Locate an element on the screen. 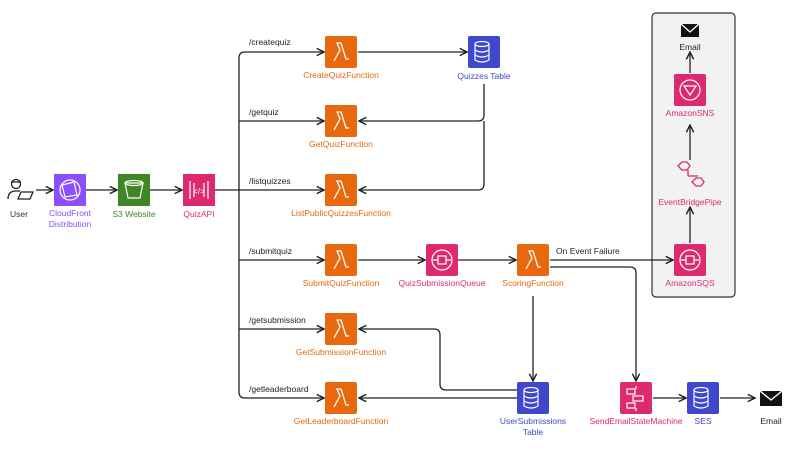 This screenshot has height=450, width=800. usersubmissions-label: UserSubmissions is located at coordinates (533, 421).